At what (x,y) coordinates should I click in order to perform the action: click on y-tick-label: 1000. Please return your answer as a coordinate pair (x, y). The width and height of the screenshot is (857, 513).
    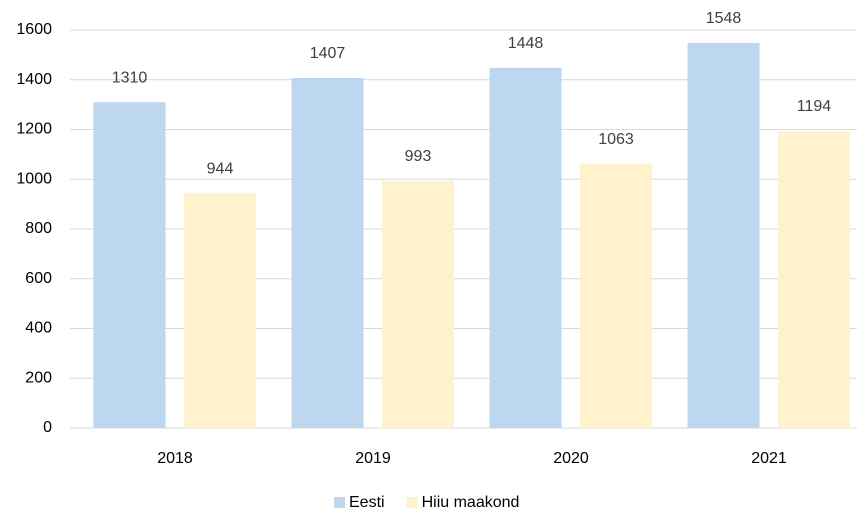
    Looking at the image, I should click on (34, 178).